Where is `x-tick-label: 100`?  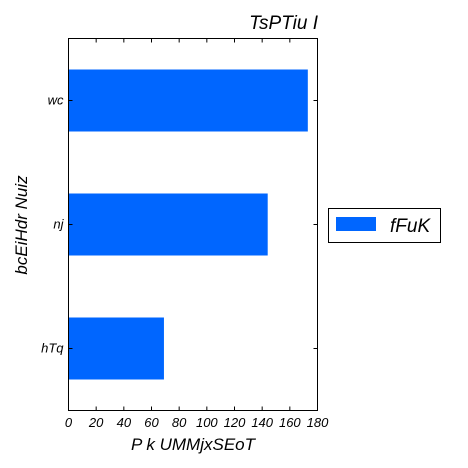 x-tick-label: 100 is located at coordinates (207, 422).